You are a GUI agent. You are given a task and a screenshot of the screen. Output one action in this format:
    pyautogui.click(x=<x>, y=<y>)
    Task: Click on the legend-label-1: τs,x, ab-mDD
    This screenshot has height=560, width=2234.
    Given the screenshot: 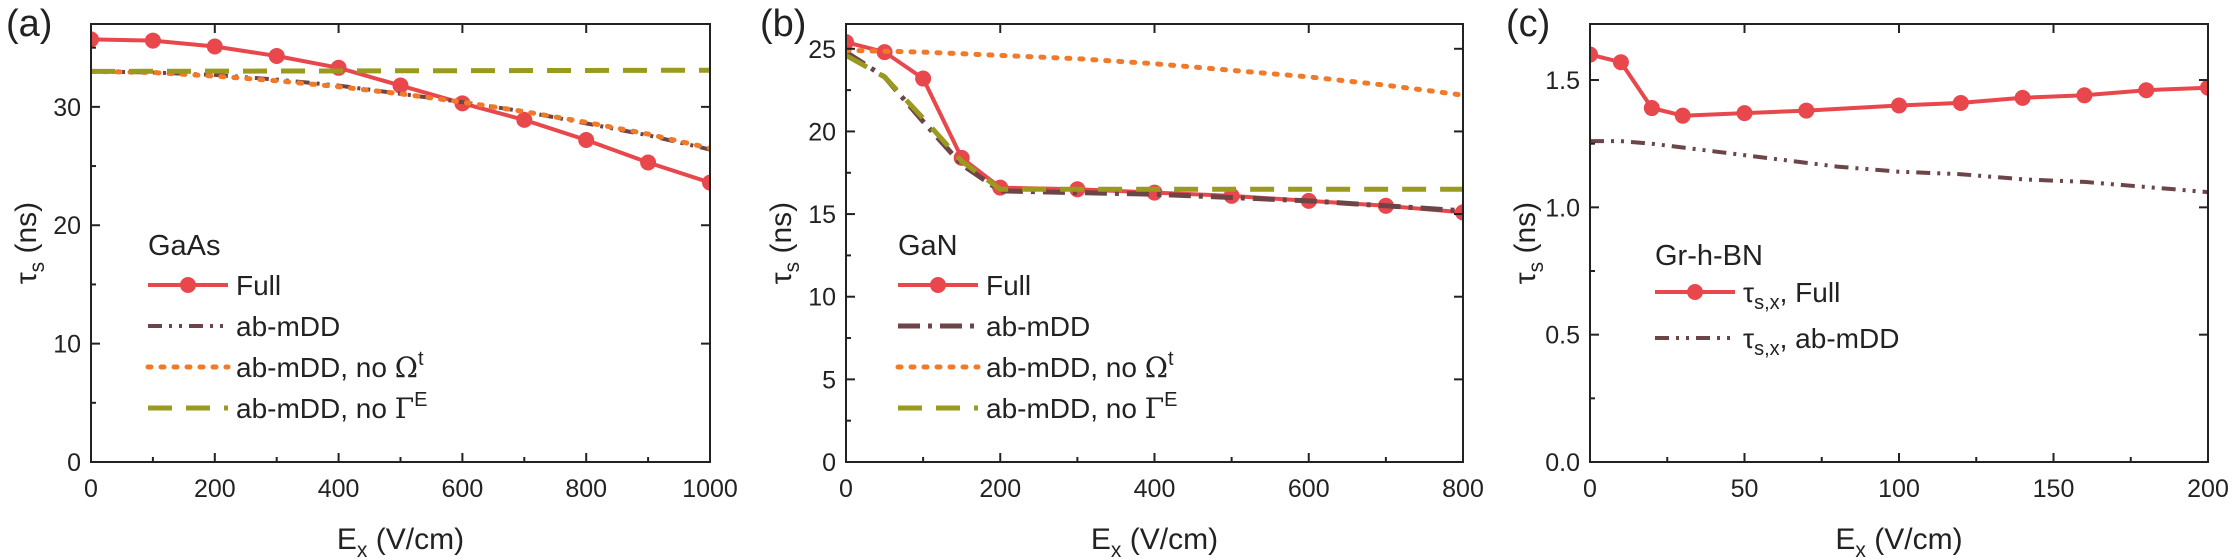 What is the action you would take?
    pyautogui.click(x=1821, y=341)
    